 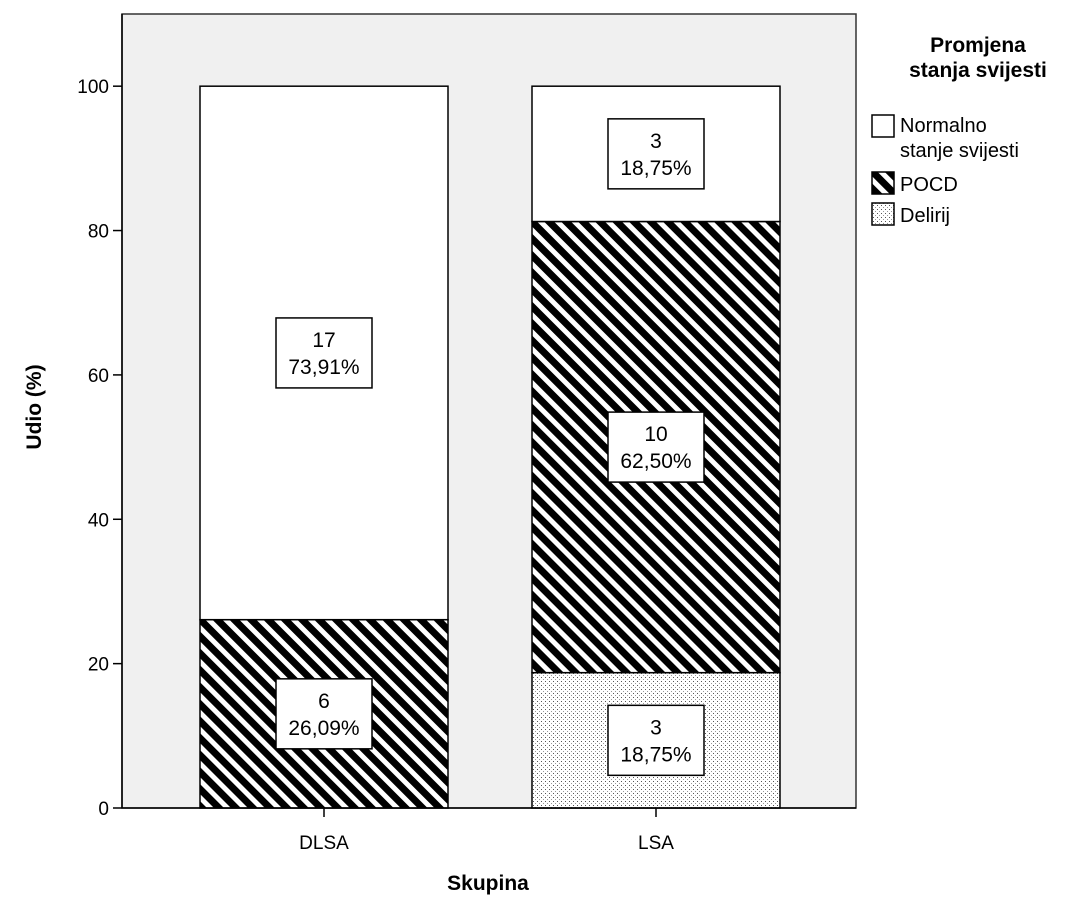 I want to click on y-tick-label: 100, so click(x=93, y=87).